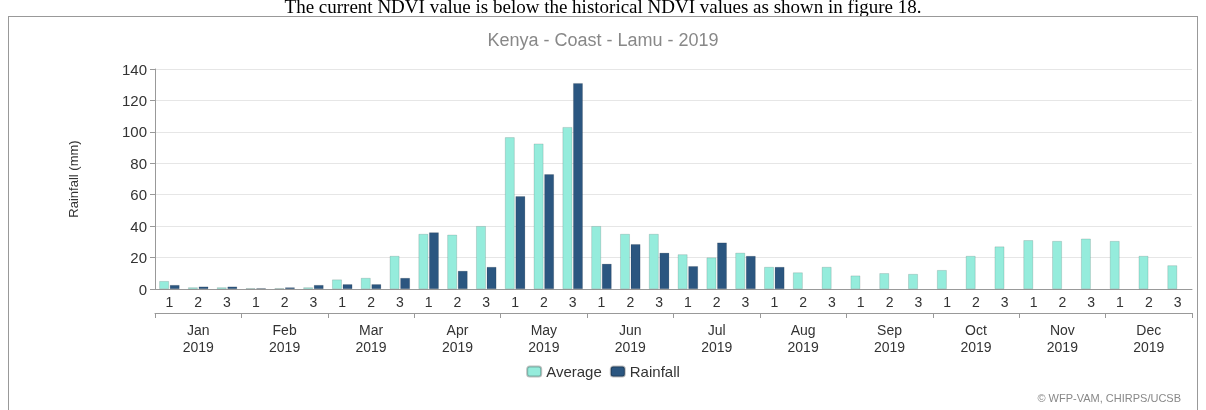  I want to click on text: Dec 2019, so click(1149, 338).